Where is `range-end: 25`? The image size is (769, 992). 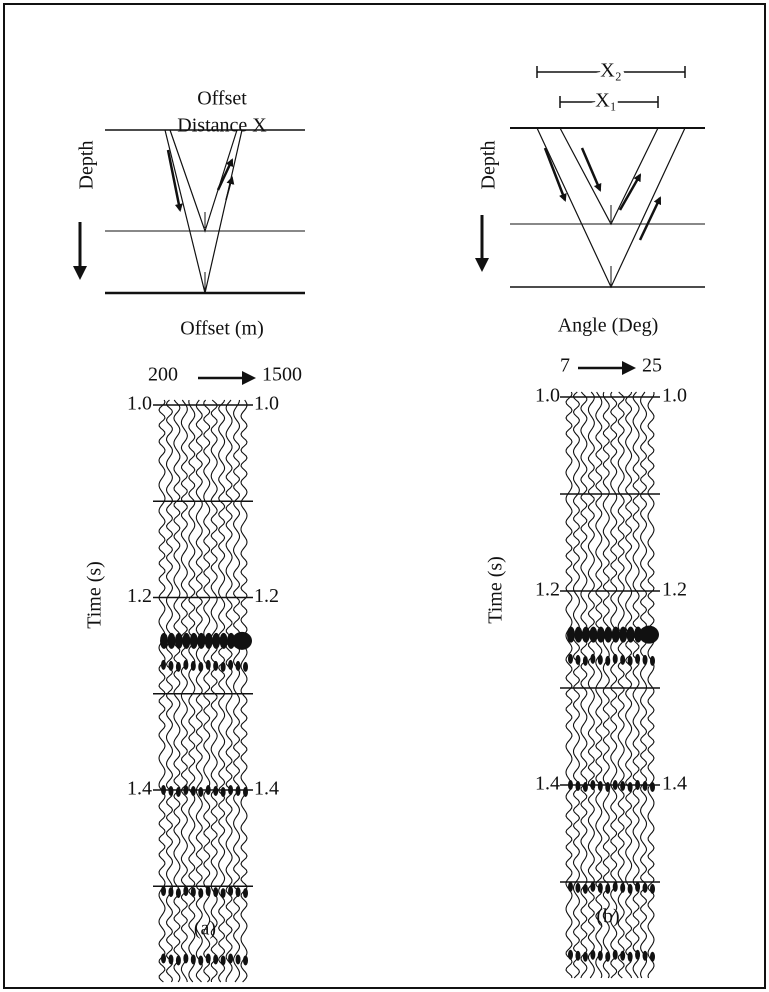 range-end: 25 is located at coordinates (652, 366).